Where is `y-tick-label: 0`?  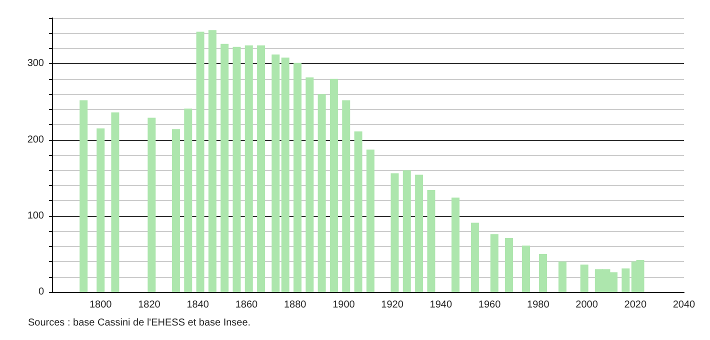 y-tick-label: 0 is located at coordinates (41, 292).